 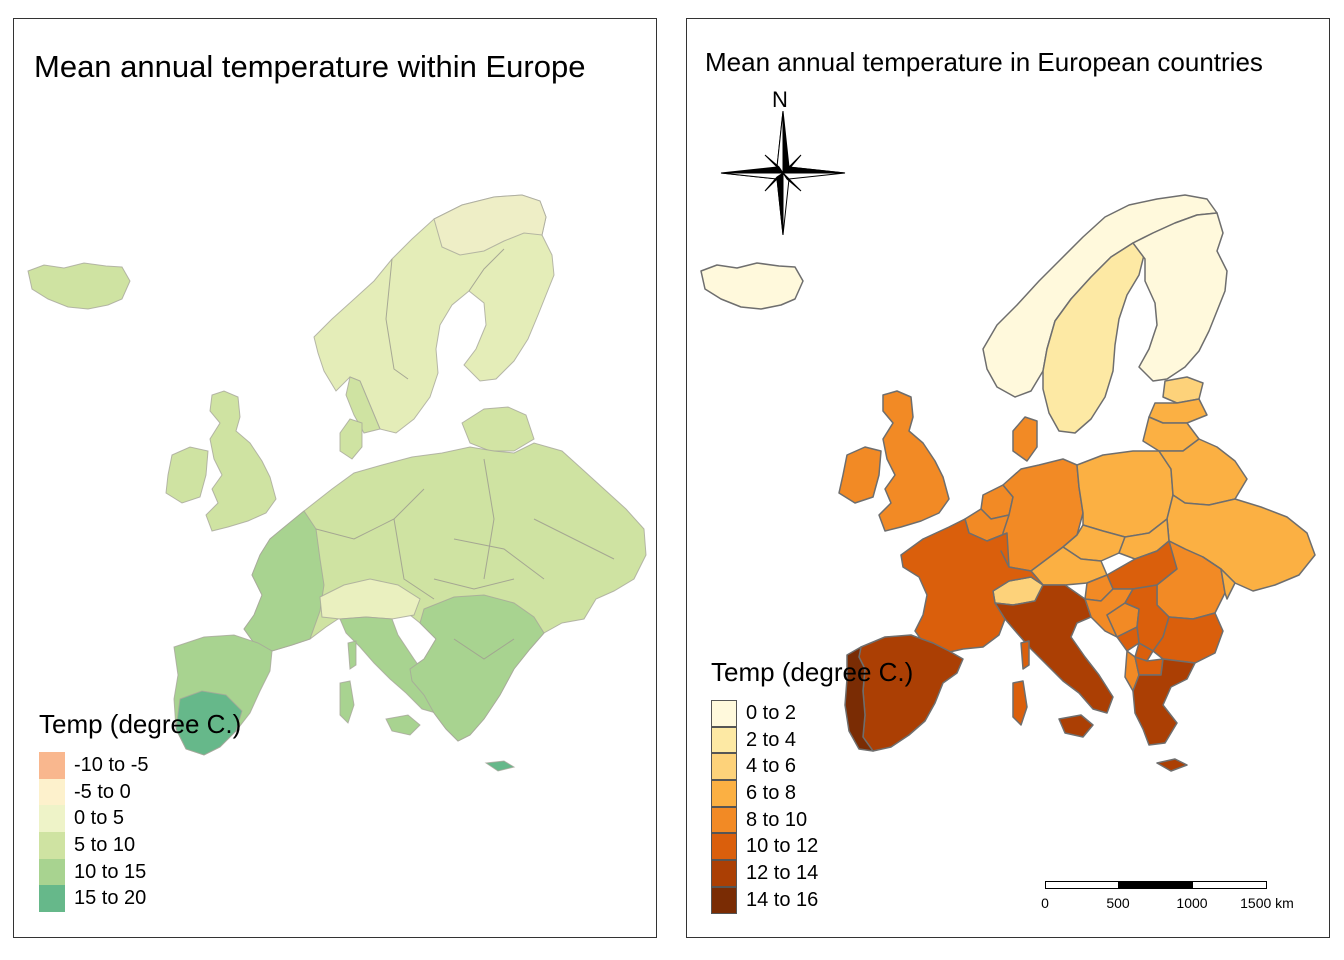 I want to click on map-region-alps, so click(x=370, y=599).